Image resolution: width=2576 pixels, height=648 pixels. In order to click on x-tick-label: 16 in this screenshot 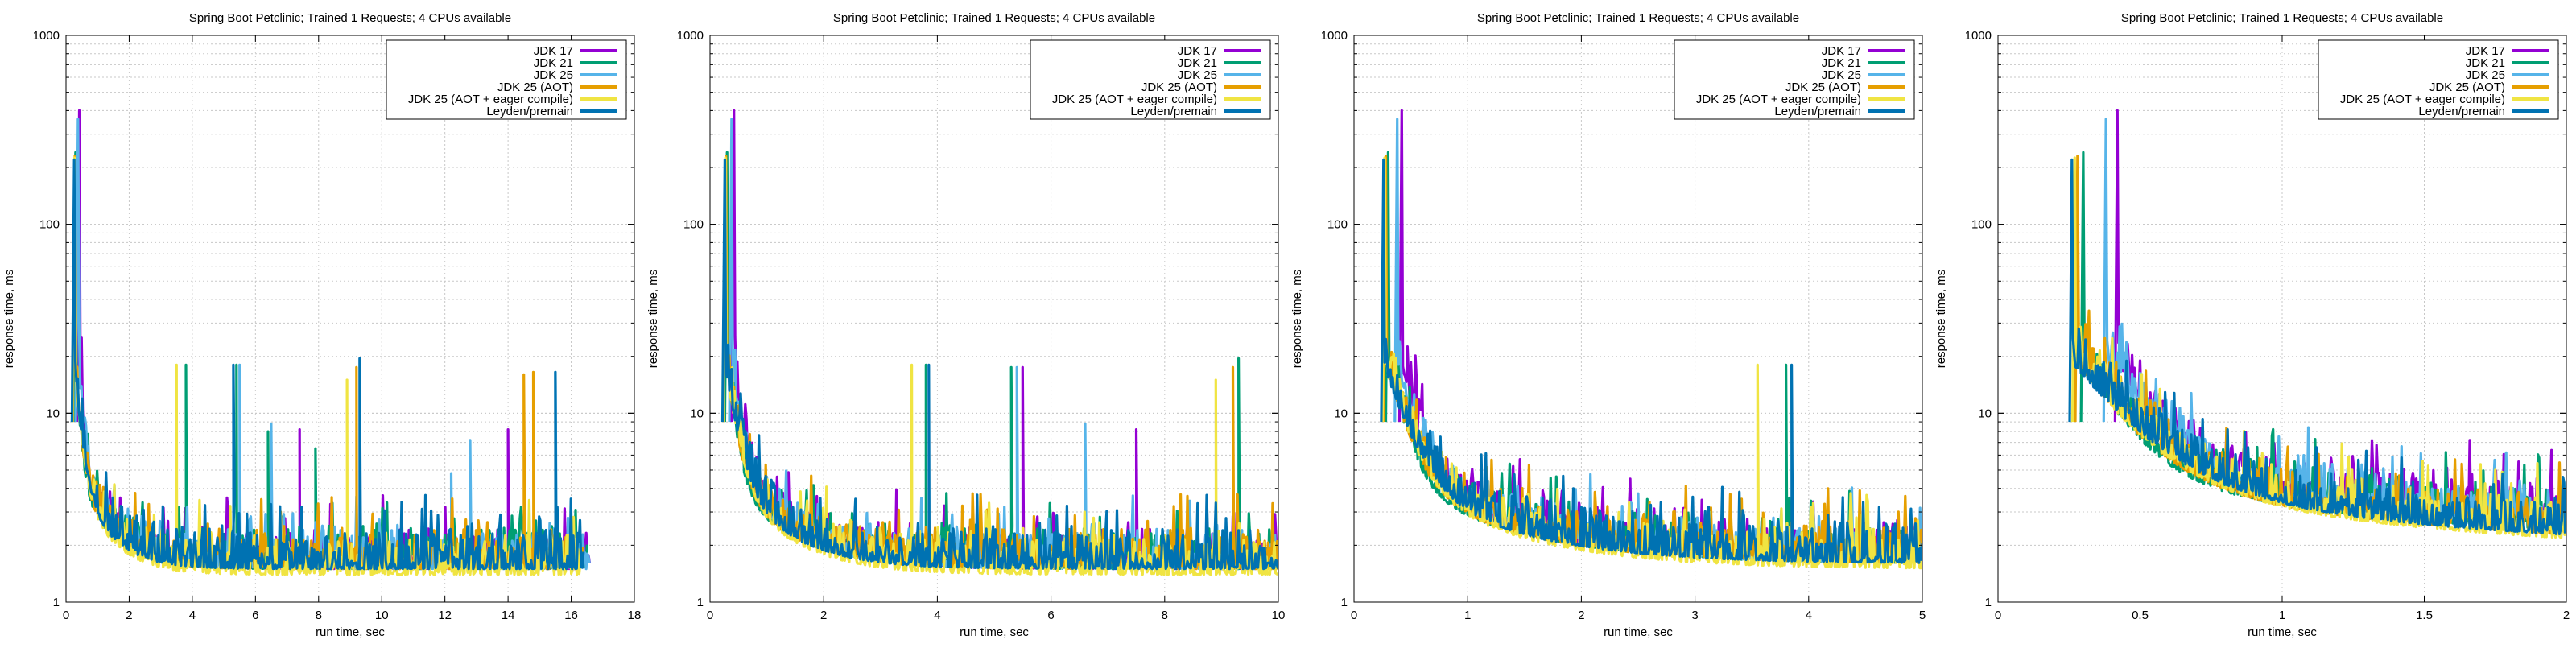, I will do `click(571, 616)`.